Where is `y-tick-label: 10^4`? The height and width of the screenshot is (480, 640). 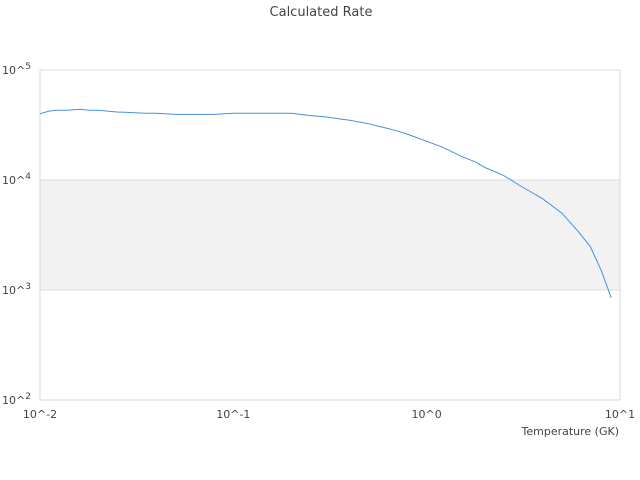 y-tick-label: 10^4 is located at coordinates (16, 179).